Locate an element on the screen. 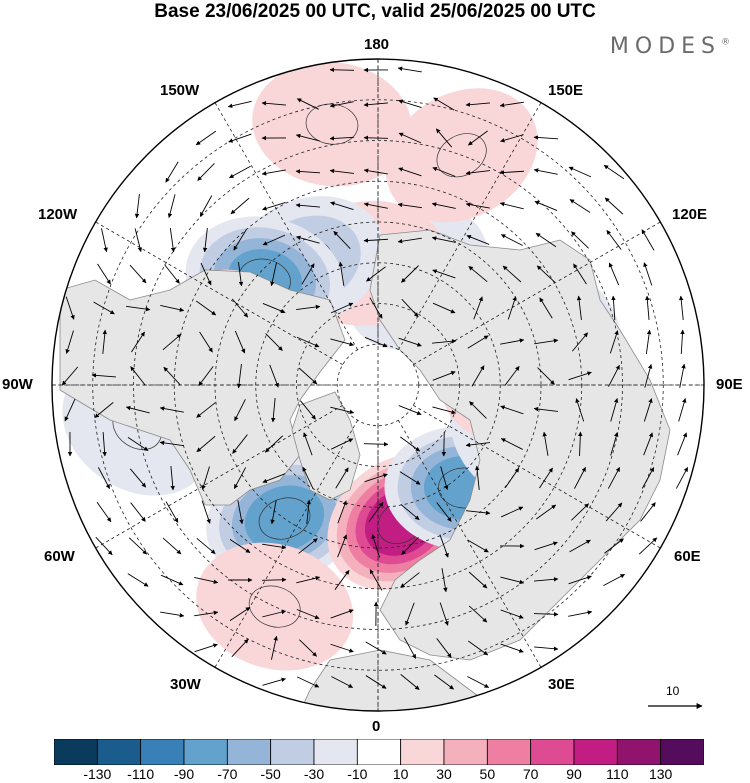 This screenshot has height=783, width=750. lon-label-120w: 120W is located at coordinates (58, 214).